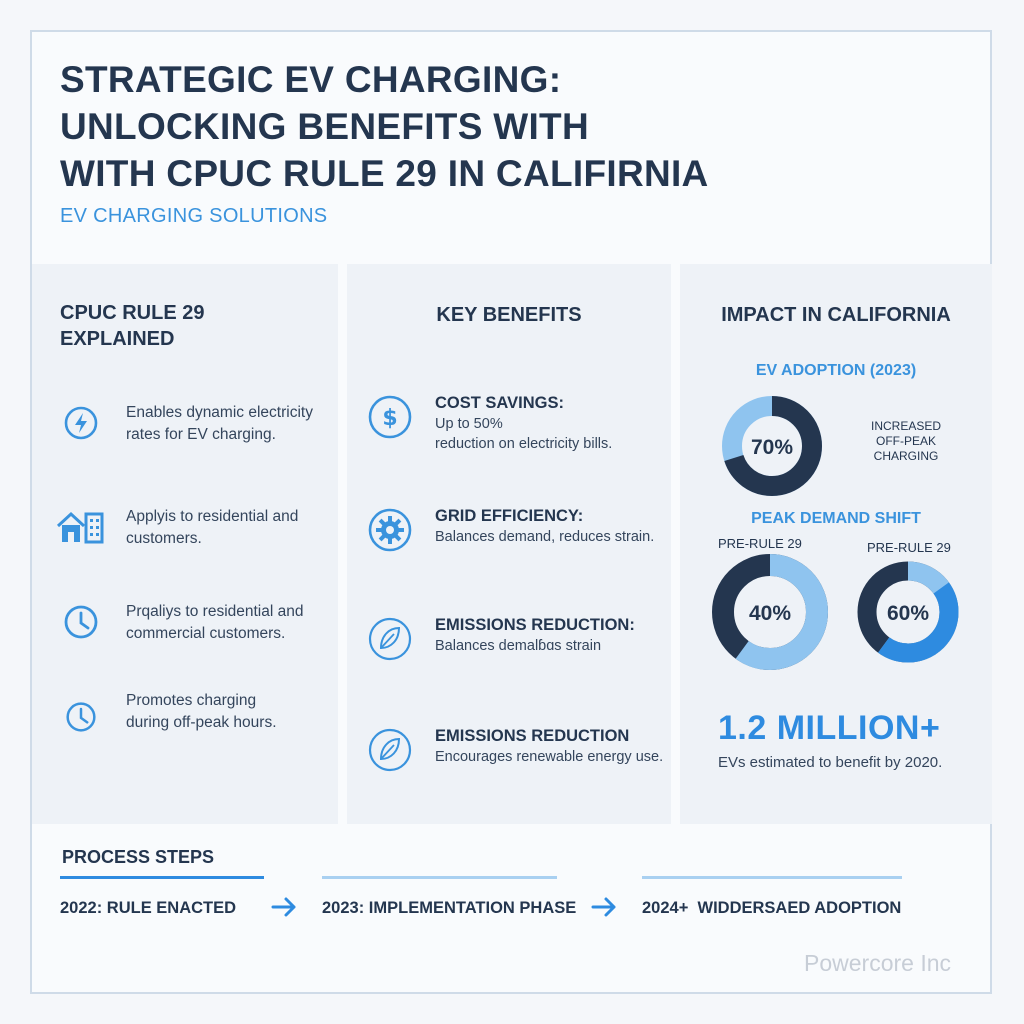 This screenshot has width=1024, height=1024. I want to click on benefits-panel-title: KEY BENEFITS, so click(509, 315).